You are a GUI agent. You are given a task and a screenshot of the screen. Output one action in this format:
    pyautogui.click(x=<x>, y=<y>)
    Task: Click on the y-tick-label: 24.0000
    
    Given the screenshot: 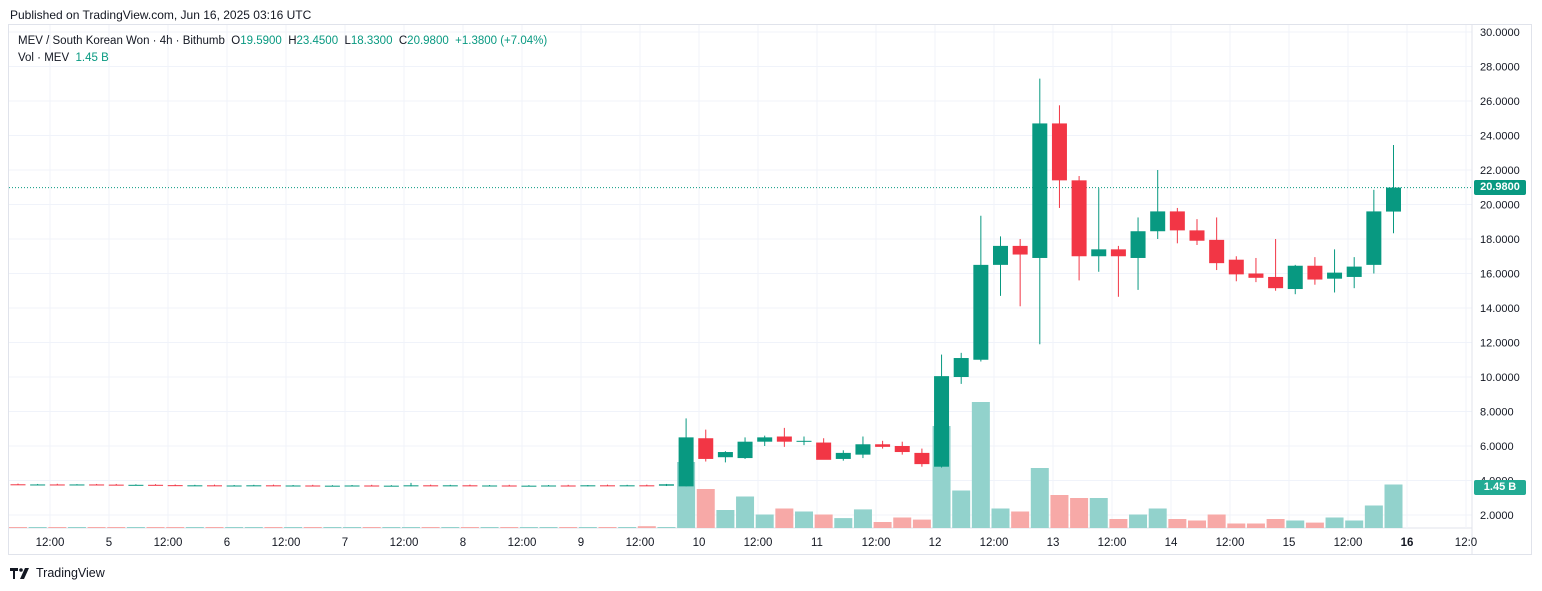 What is the action you would take?
    pyautogui.click(x=1500, y=137)
    